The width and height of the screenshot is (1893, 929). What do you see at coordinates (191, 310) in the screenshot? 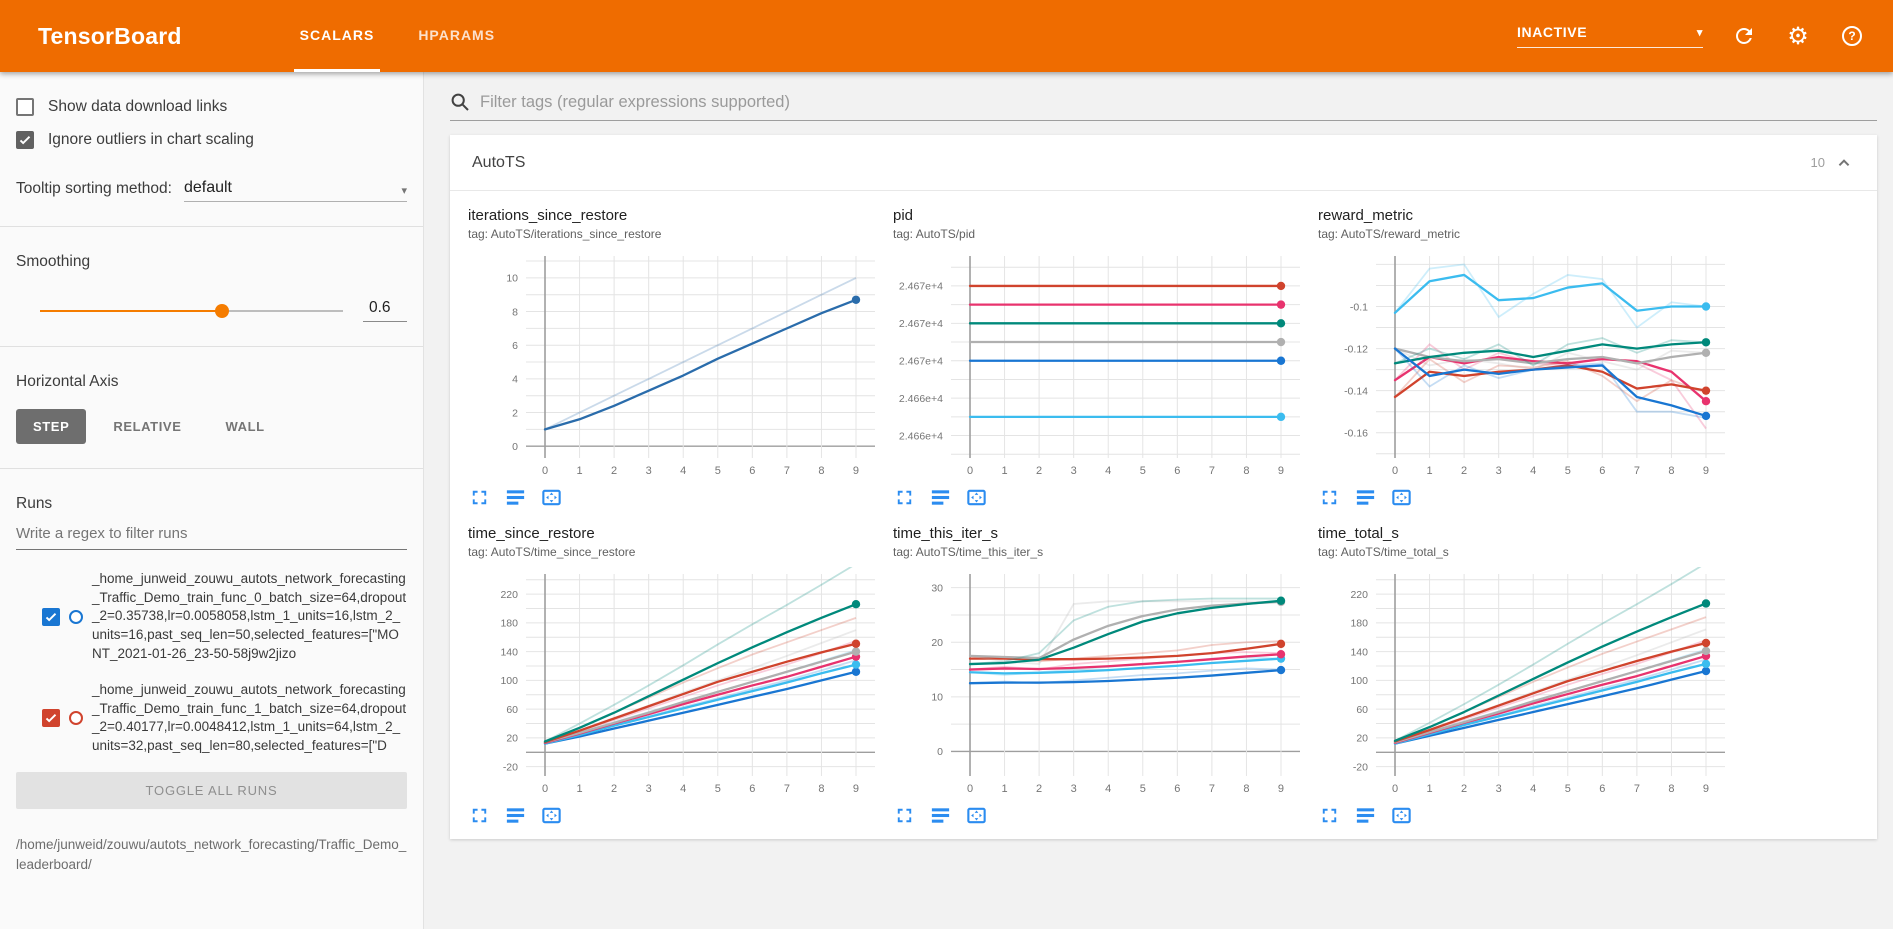
I see `smoothing-slider` at bounding box center [191, 310].